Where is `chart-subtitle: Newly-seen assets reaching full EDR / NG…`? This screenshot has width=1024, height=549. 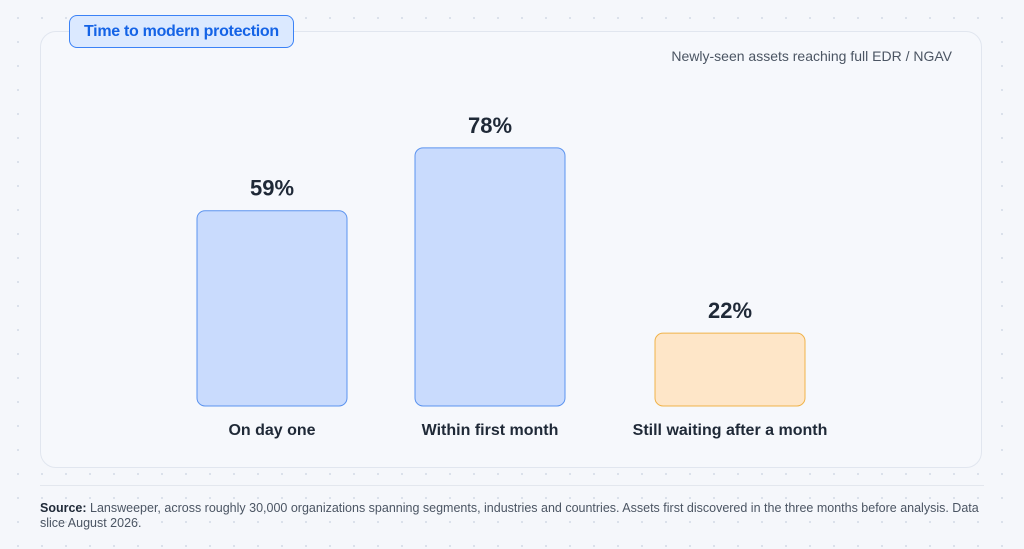
chart-subtitle: Newly-seen assets reaching full EDR / NG… is located at coordinates (811, 56).